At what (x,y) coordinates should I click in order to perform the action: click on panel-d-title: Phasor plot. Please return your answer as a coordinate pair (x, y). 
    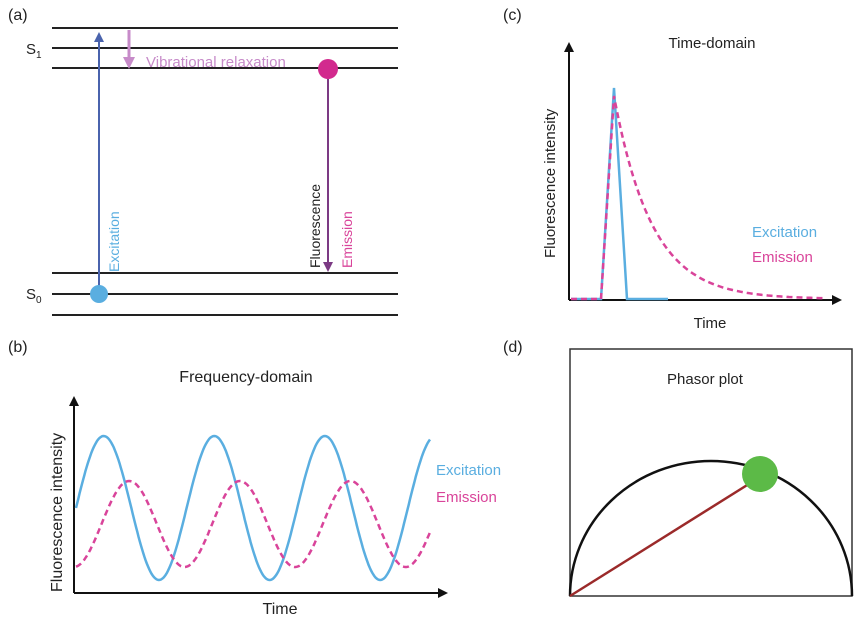
    Looking at the image, I should click on (705, 379).